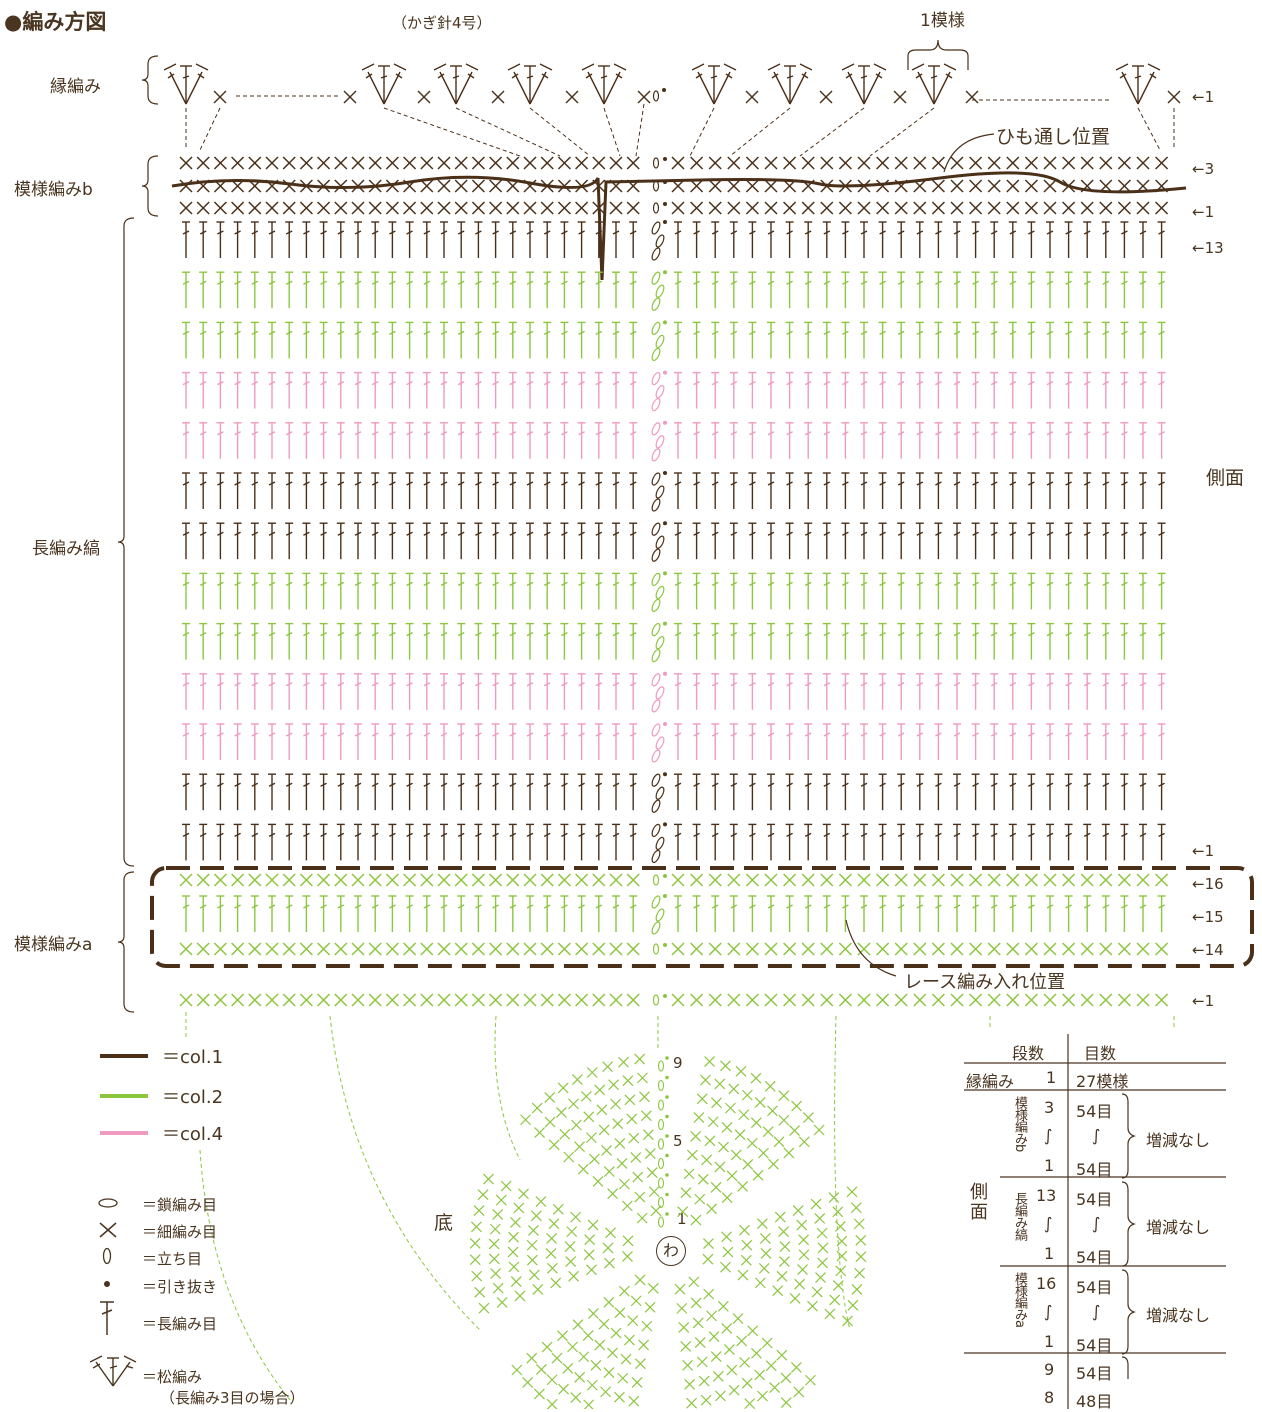  I want to click on single-crochet-icon, so click(108, 1230).